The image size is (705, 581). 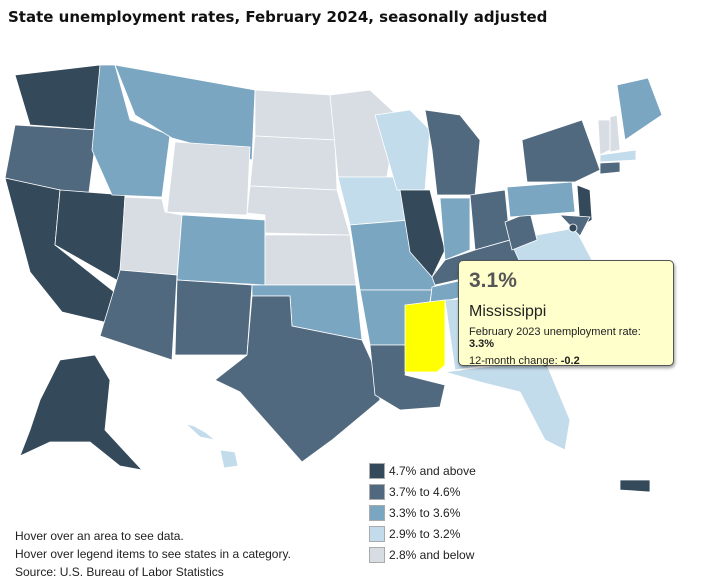 I want to click on legend-item: 3.3% to 3.6%, so click(x=422, y=512).